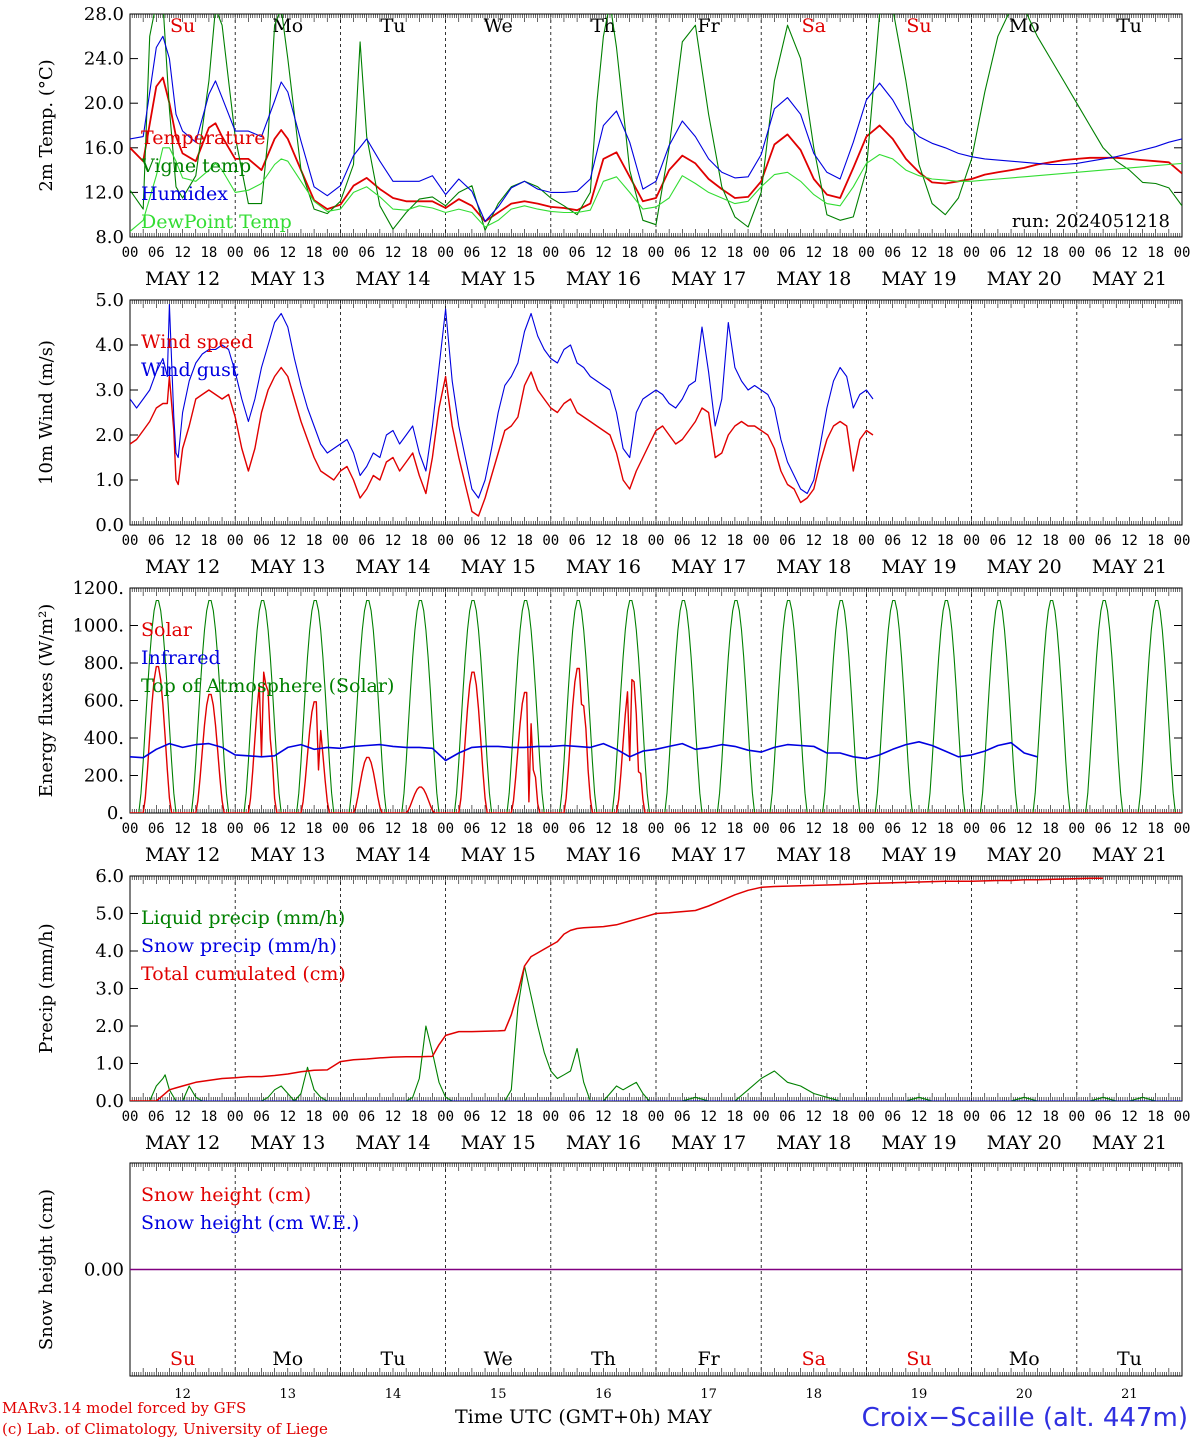  What do you see at coordinates (195, 166) in the screenshot?
I see `legend-entry: Vigne temp` at bounding box center [195, 166].